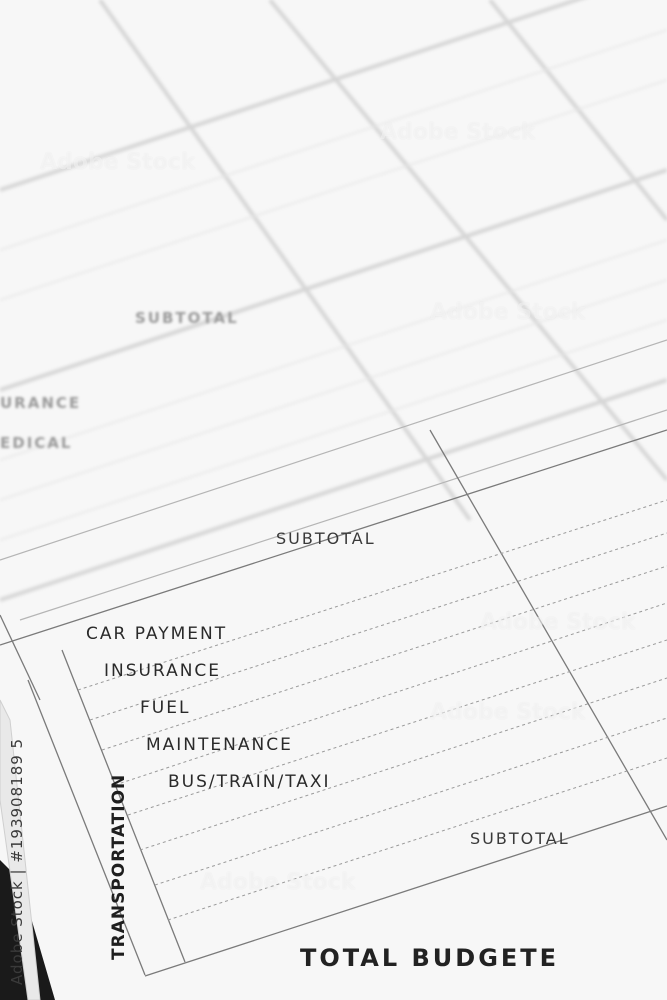 The height and width of the screenshot is (1000, 667). What do you see at coordinates (326, 538) in the screenshot?
I see `middle-subtotal-label: SUBTOTAL` at bounding box center [326, 538].